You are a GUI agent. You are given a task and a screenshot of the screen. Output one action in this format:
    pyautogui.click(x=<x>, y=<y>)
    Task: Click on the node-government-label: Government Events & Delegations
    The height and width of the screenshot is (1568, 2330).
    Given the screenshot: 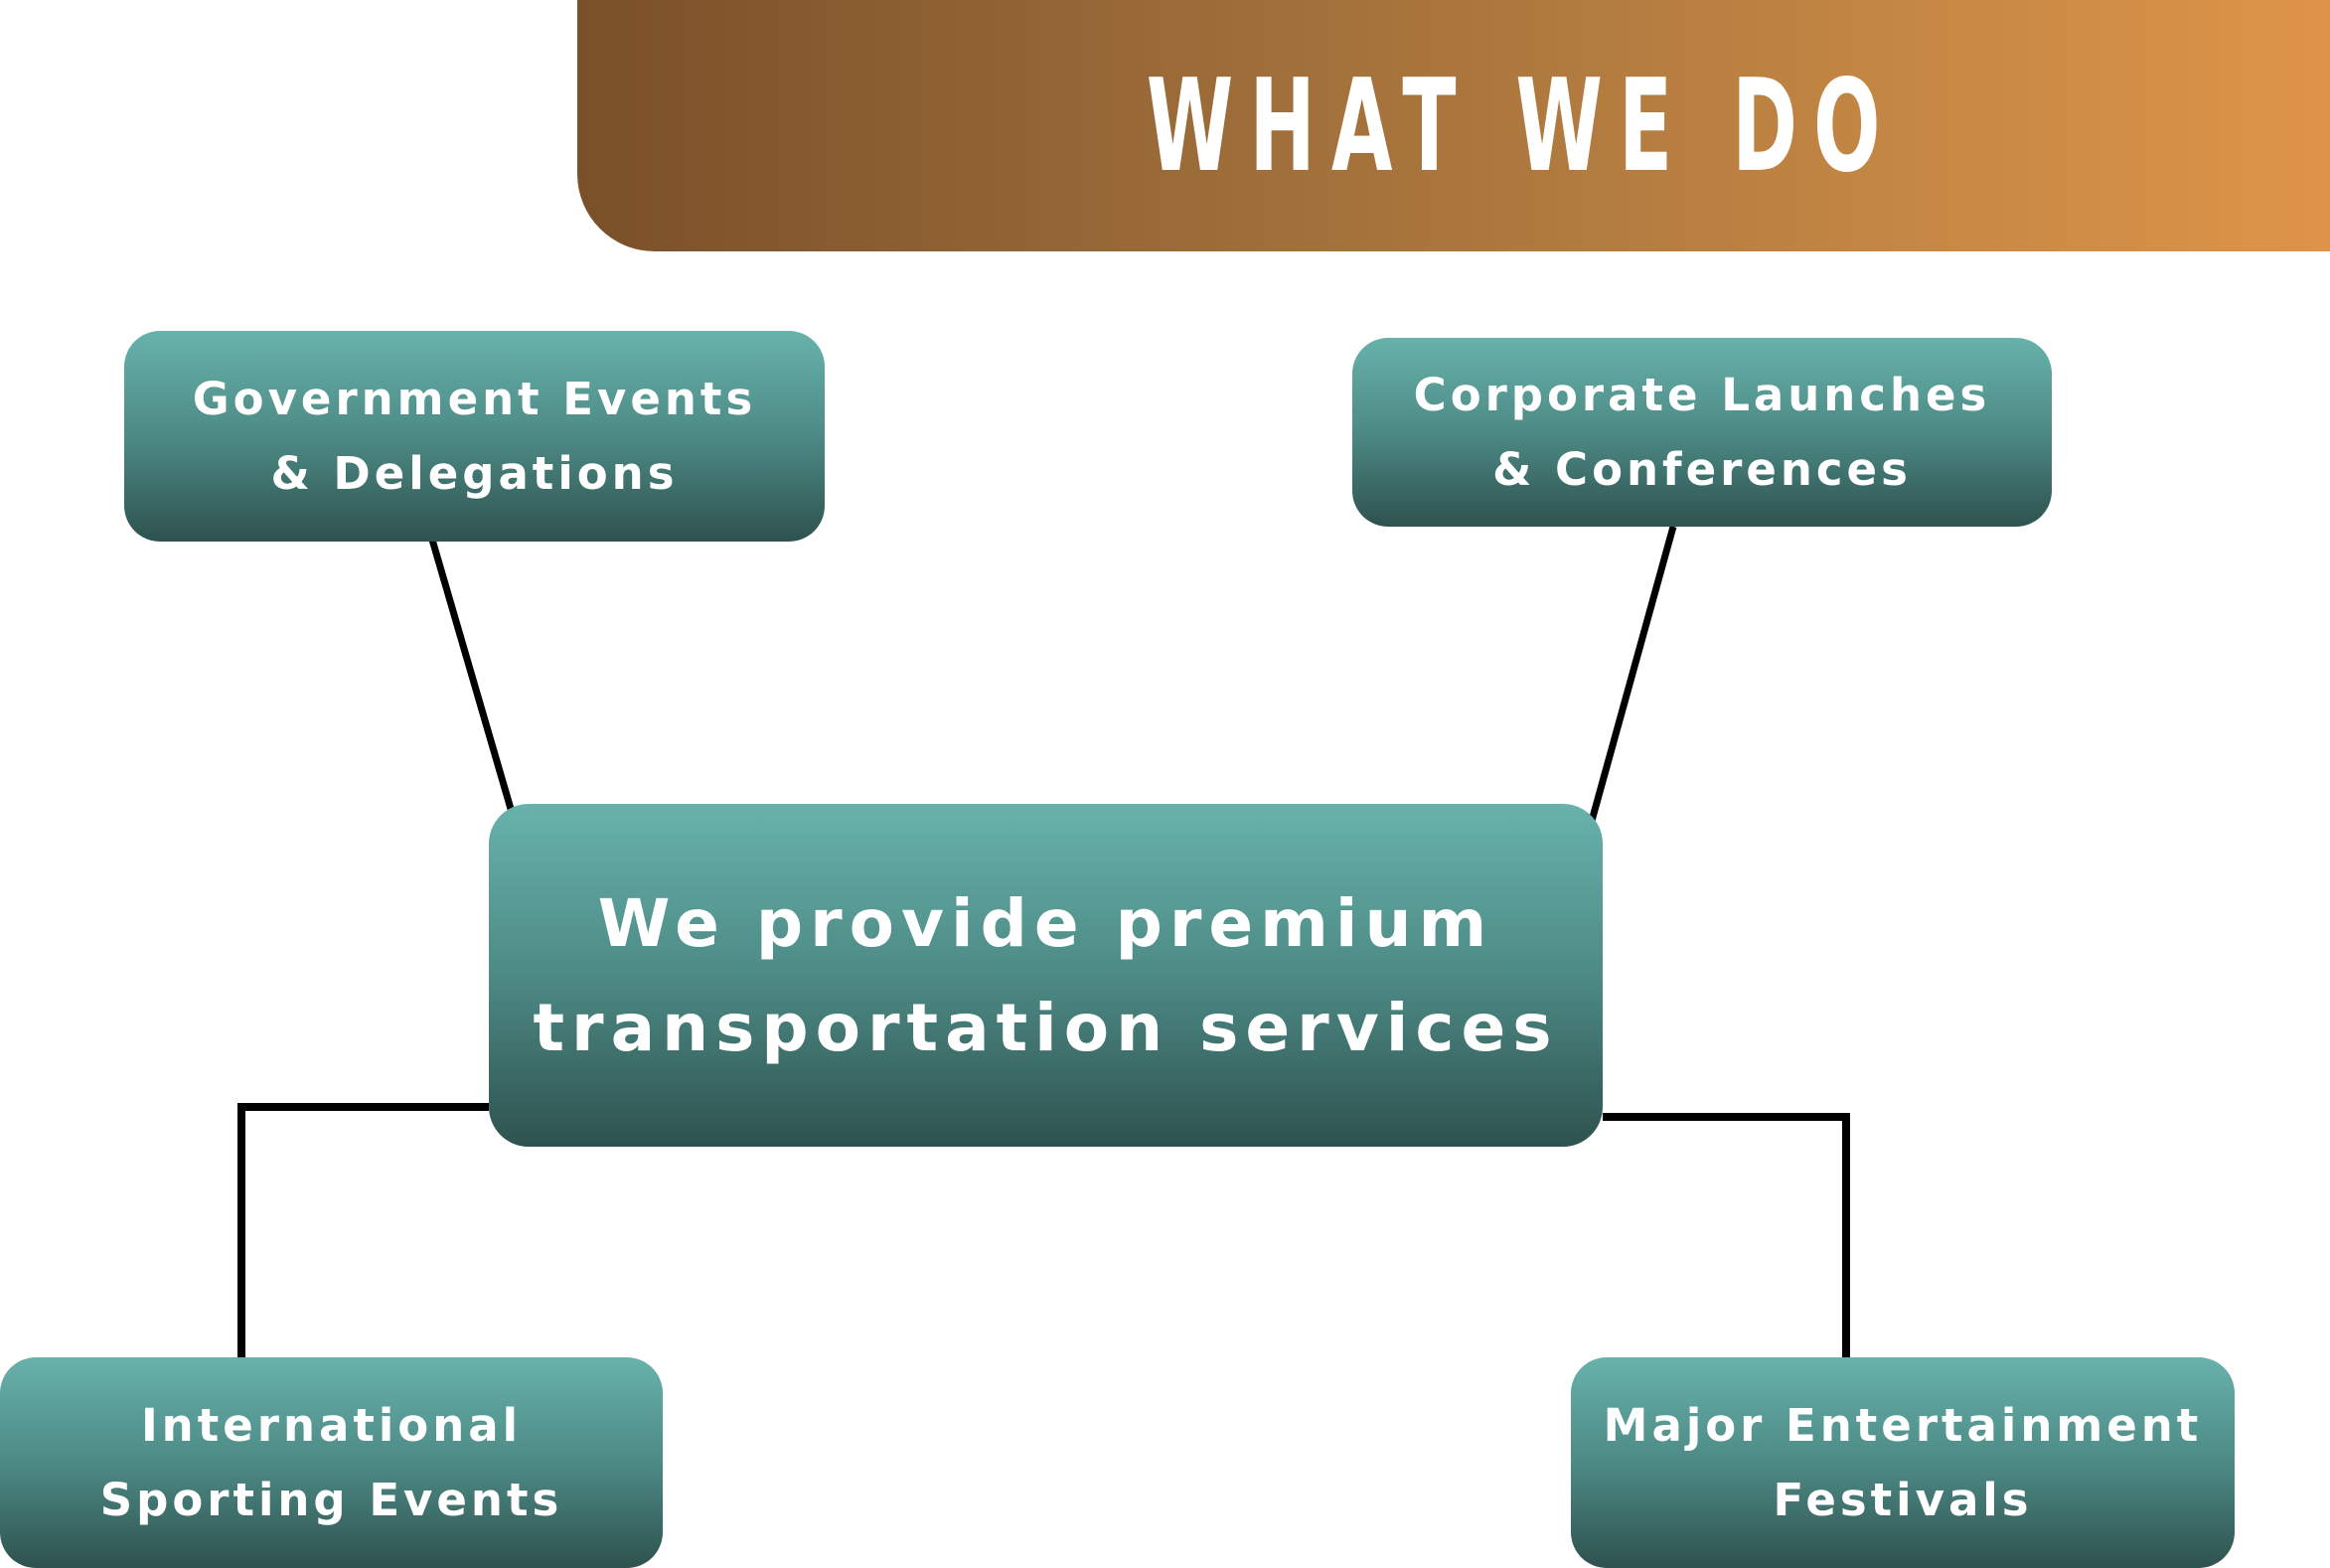 What is the action you would take?
    pyautogui.click(x=474, y=436)
    